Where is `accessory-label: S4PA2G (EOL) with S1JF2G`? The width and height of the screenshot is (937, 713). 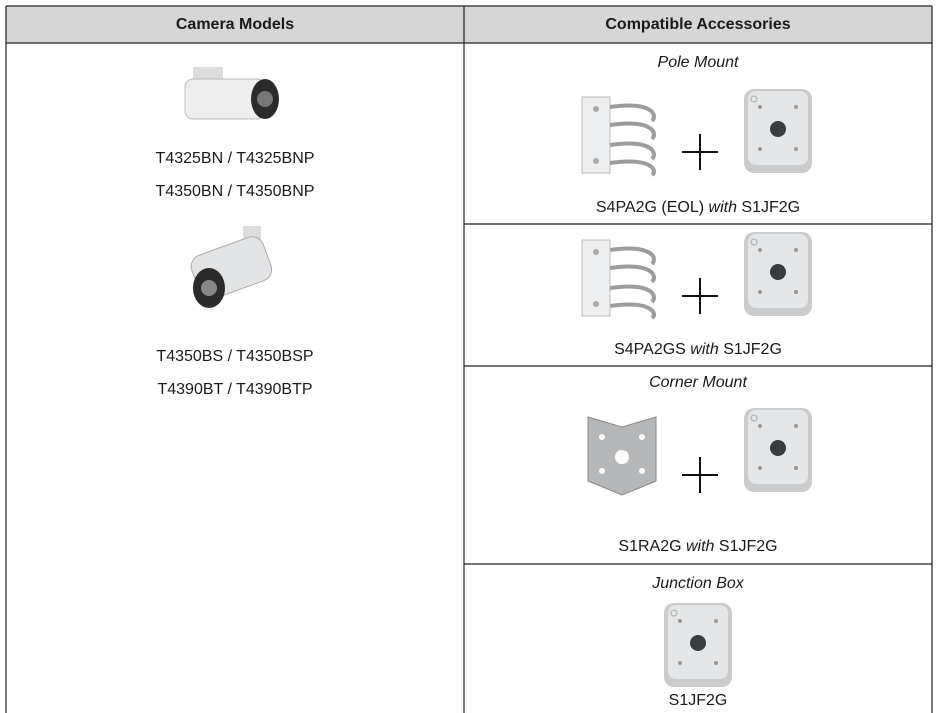
accessory-label: S4PA2G (EOL) with S1JF2G is located at coordinates (698, 207).